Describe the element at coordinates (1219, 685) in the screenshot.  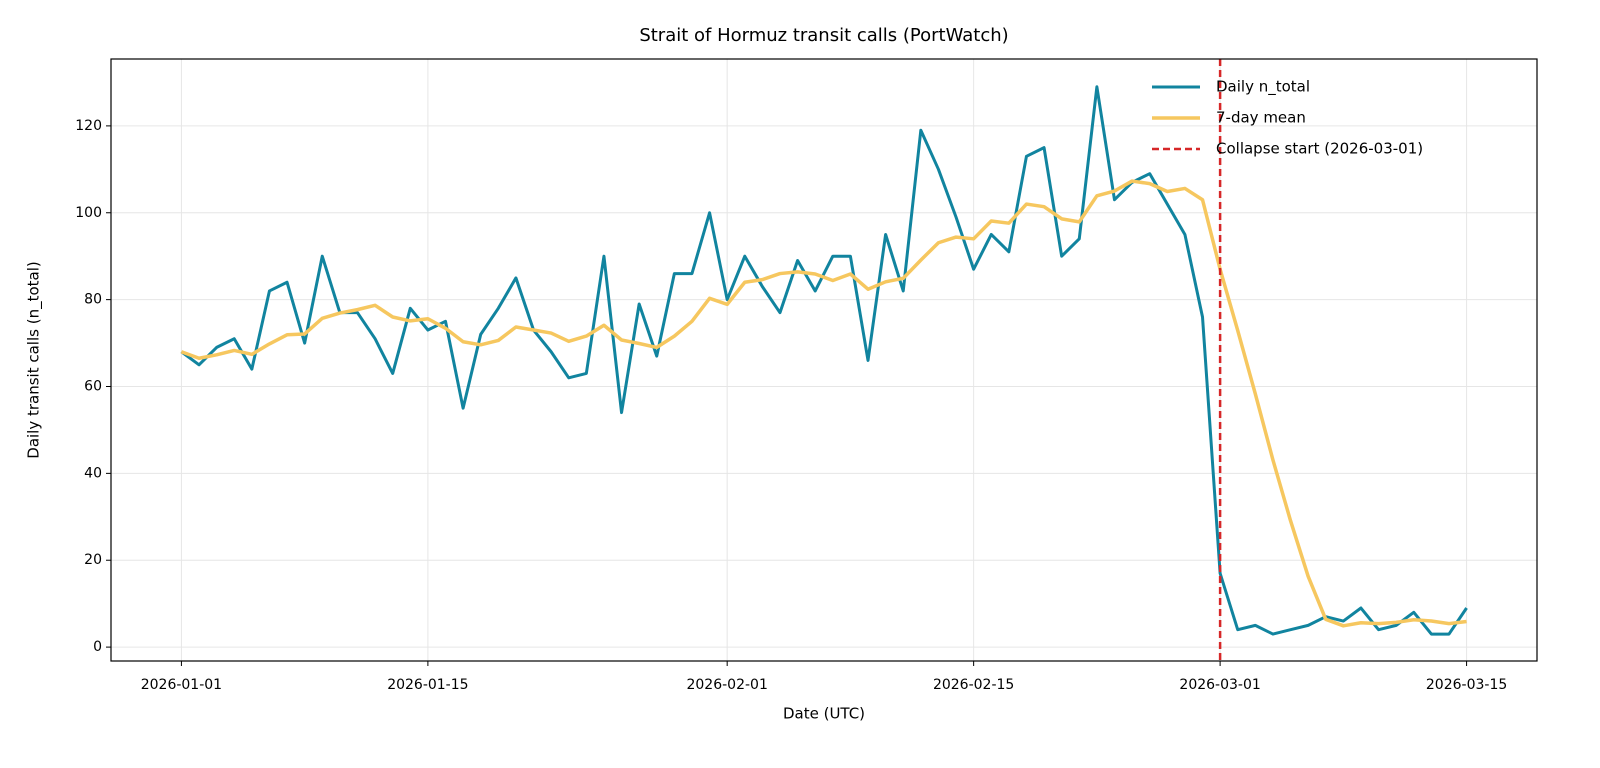
I see `x-tick-label: 2026-03-01` at that location.